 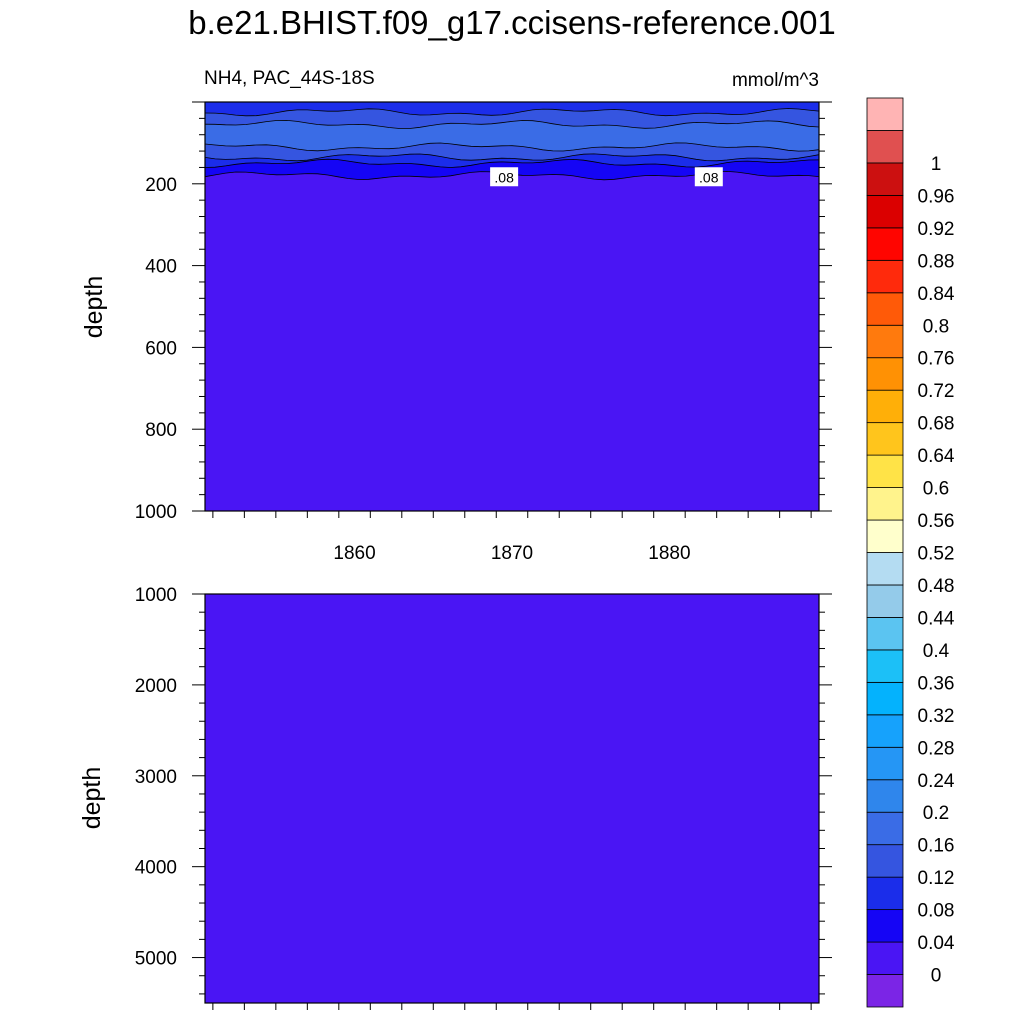 What do you see at coordinates (936, 326) in the screenshot?
I see `colorbar-label: 0.8` at bounding box center [936, 326].